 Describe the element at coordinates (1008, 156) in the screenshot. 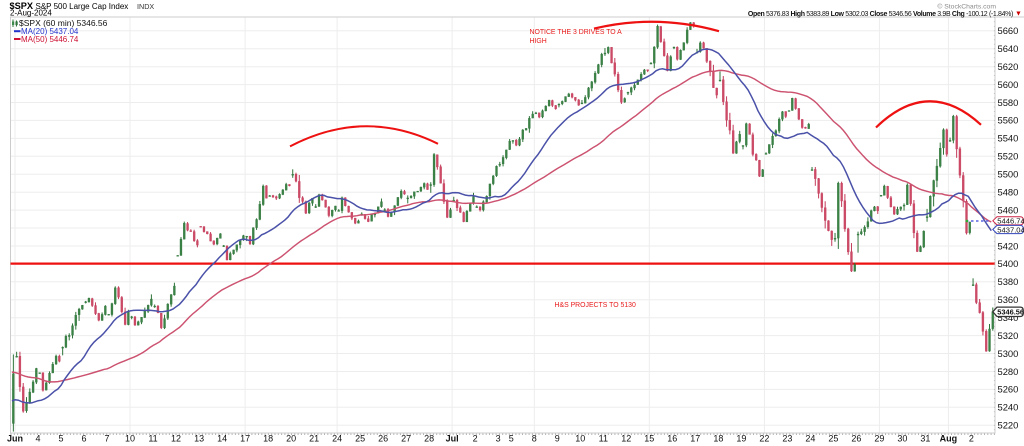

I see `svg-text: 5520` at that location.